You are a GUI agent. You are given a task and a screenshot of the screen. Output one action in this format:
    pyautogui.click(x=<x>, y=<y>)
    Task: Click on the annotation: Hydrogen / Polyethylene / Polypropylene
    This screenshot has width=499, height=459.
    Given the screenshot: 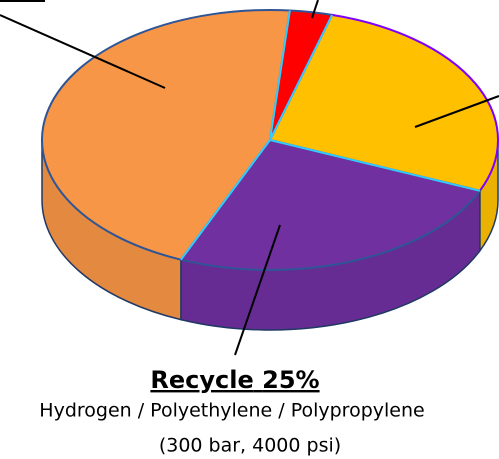 What is the action you would take?
    pyautogui.click(x=231, y=411)
    